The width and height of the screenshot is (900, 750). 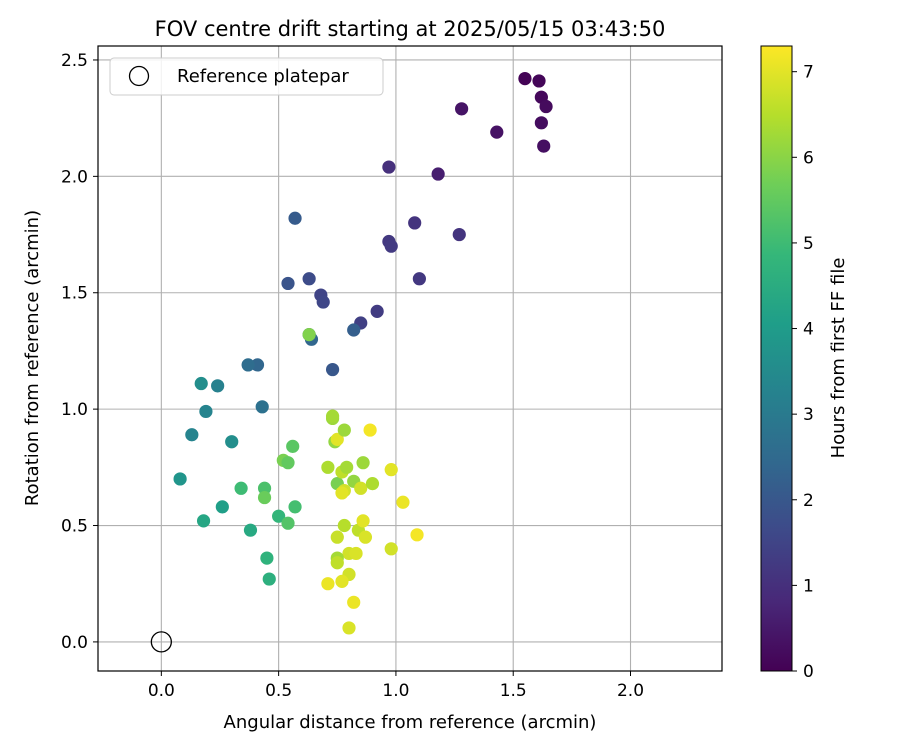 I want to click on colorbar-tick-label: 5, so click(x=808, y=244).